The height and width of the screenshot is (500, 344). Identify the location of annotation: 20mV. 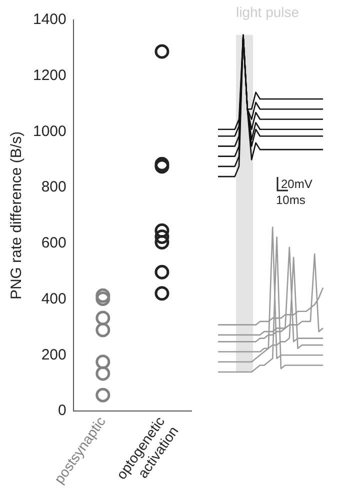
(296, 184).